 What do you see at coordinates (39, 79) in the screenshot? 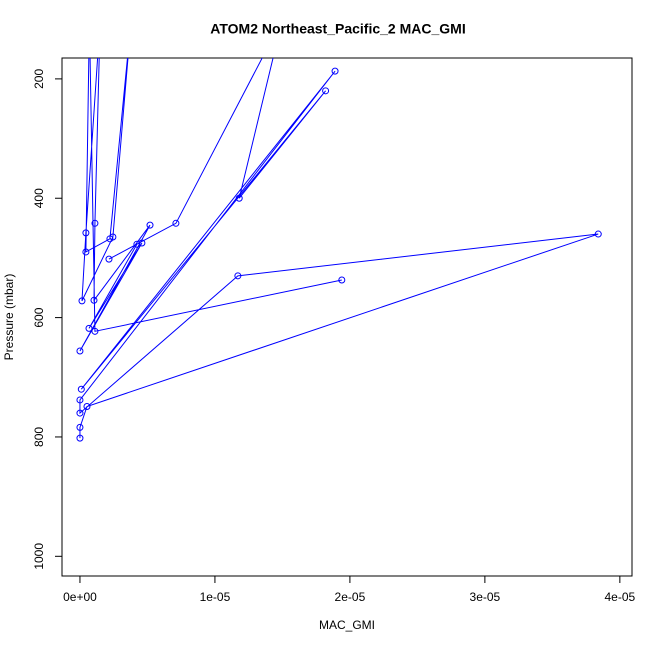
I see `y-tick-label: 200` at bounding box center [39, 79].